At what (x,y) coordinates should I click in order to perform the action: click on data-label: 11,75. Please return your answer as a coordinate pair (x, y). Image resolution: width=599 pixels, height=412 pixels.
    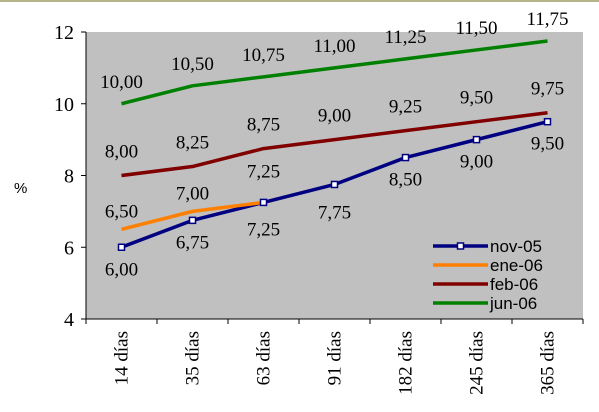
    Looking at the image, I should click on (547, 19).